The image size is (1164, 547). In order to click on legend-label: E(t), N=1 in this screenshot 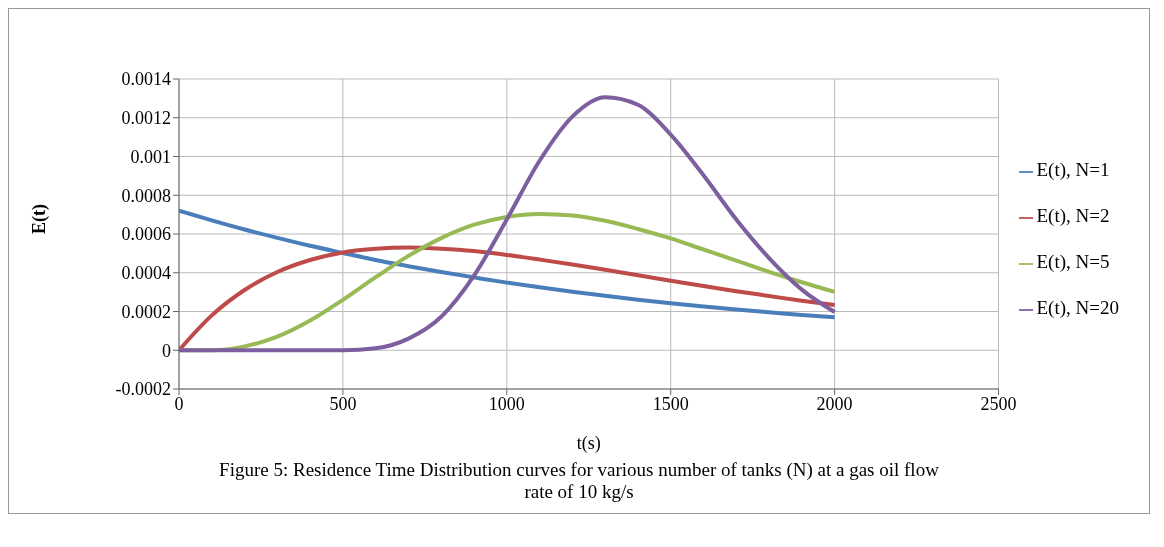, I will do `click(1073, 169)`.